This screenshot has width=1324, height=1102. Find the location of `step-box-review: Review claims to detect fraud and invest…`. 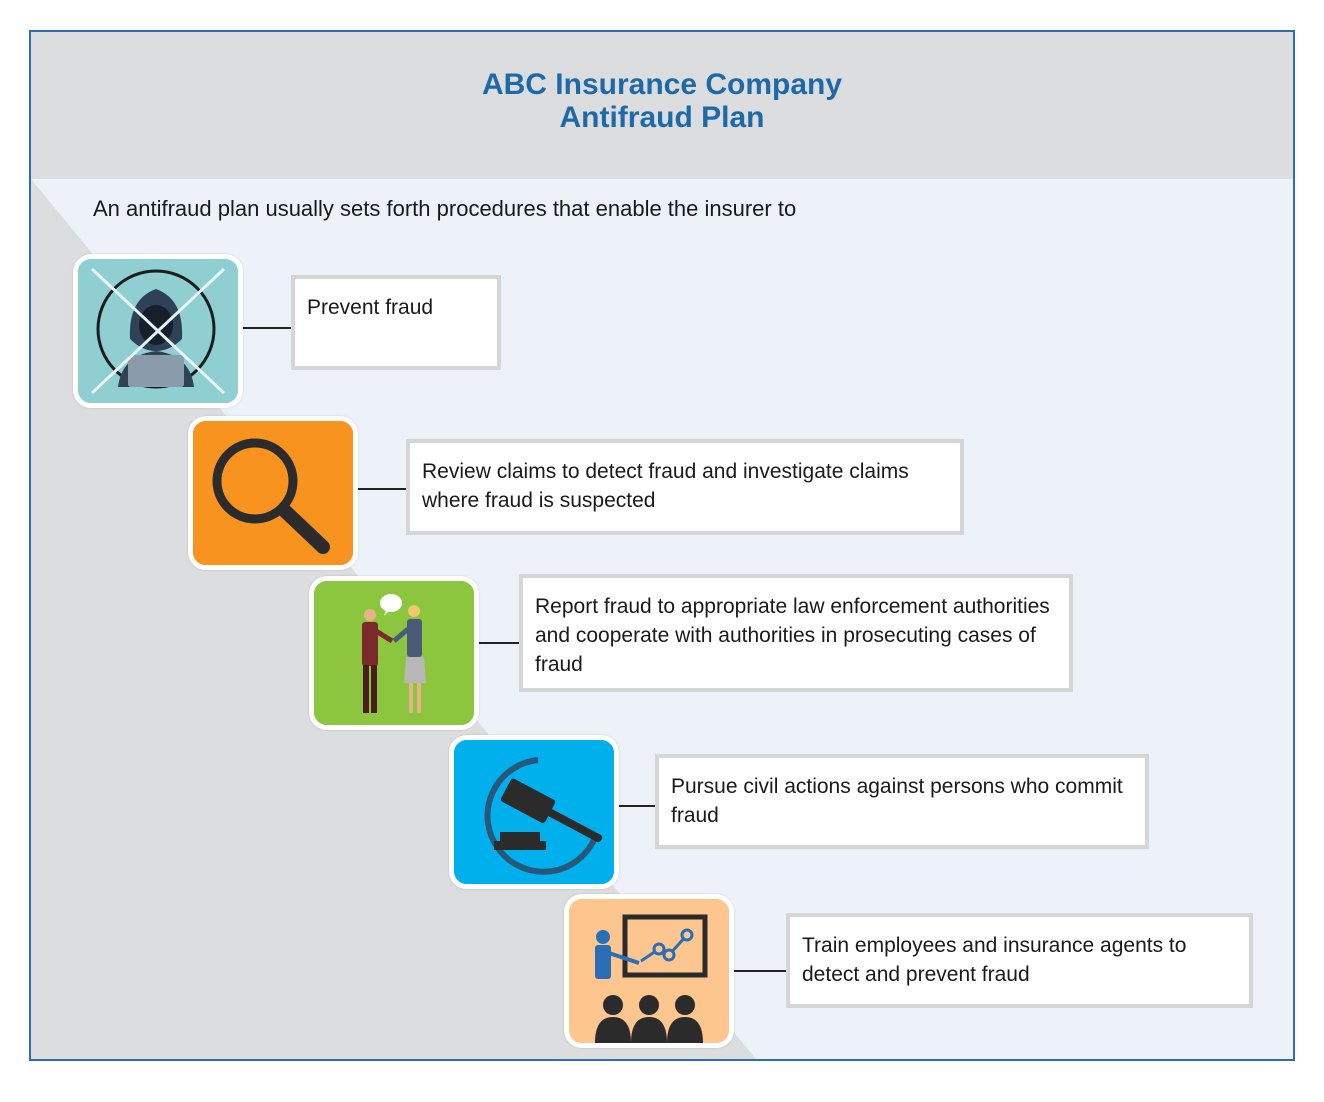

step-box-review: Review claims to detect fraud and invest… is located at coordinates (685, 487).